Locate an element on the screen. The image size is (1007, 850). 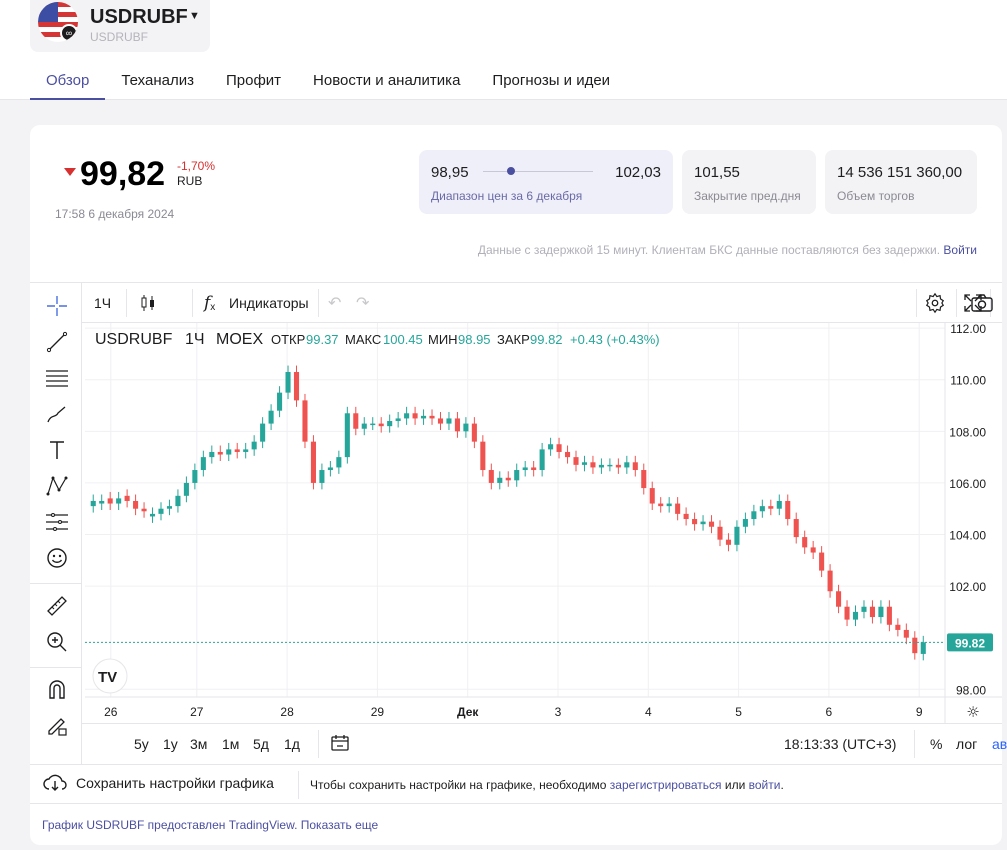
period-5y: 5у is located at coordinates (141, 744).